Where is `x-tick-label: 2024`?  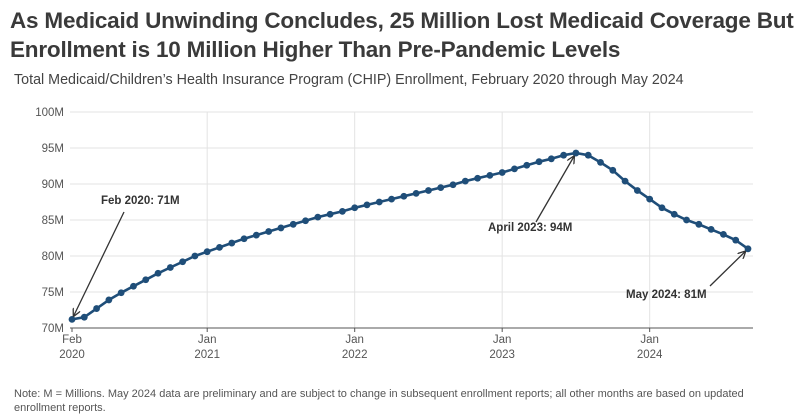
x-tick-label: 2024 is located at coordinates (650, 355).